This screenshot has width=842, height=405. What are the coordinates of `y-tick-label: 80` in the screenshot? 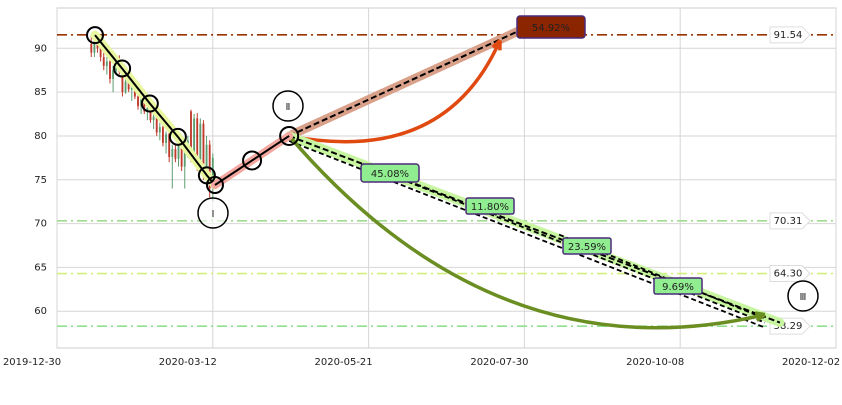 It's located at (40, 136).